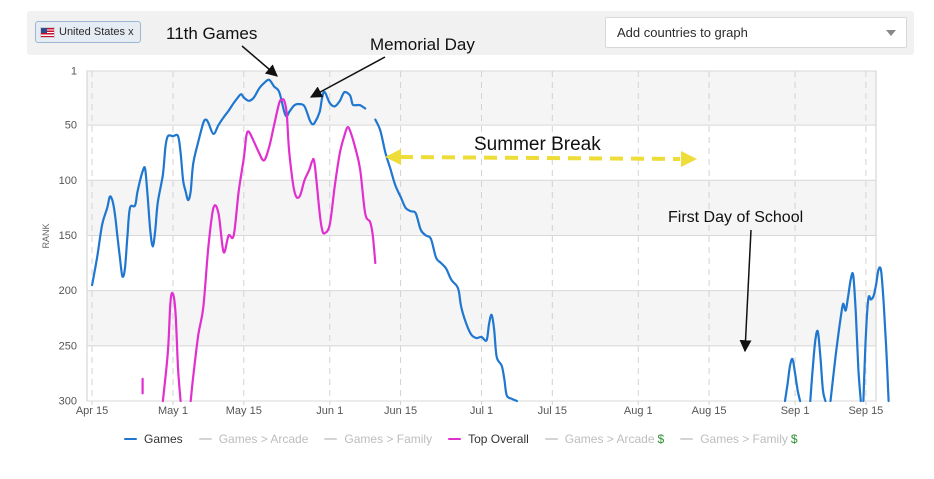  Describe the element at coordinates (329, 411) in the screenshot. I see `x-tick-label: Jun 1` at that location.